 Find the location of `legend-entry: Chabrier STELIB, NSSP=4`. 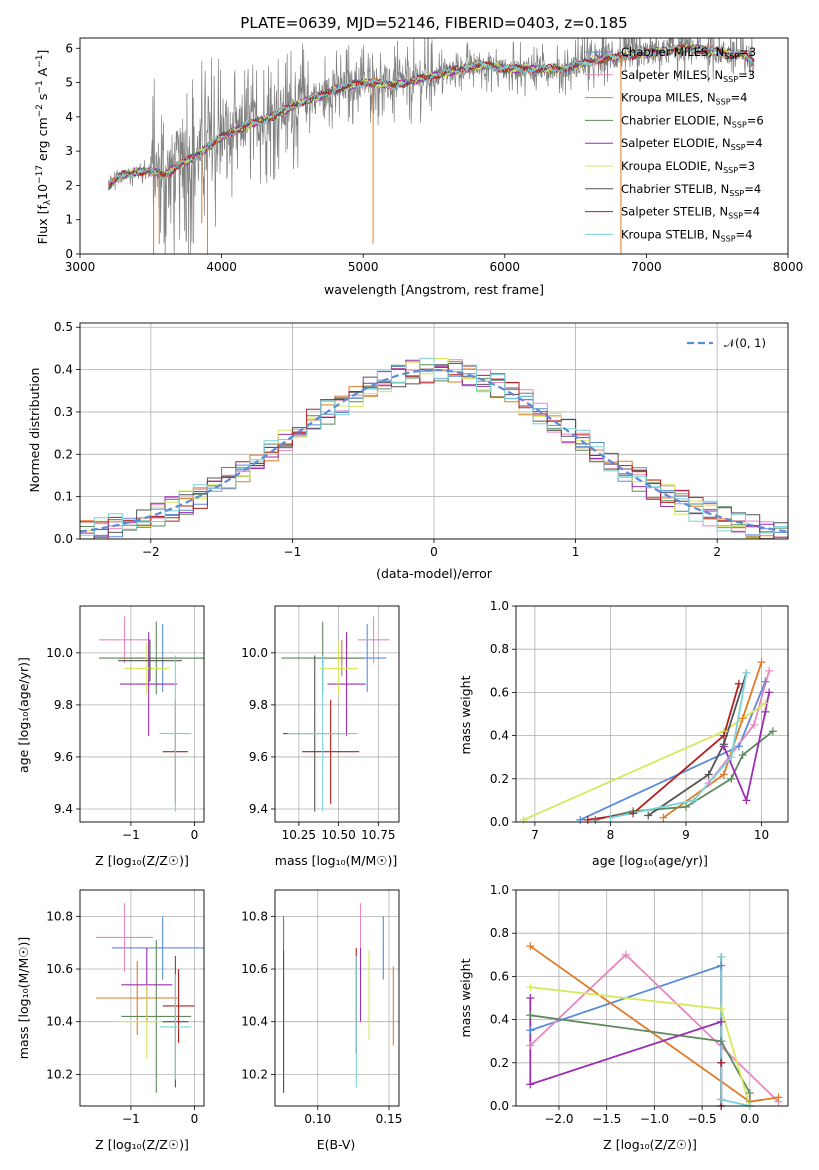

legend-entry: Chabrier STELIB, NSSP=4 is located at coordinates (673, 190).